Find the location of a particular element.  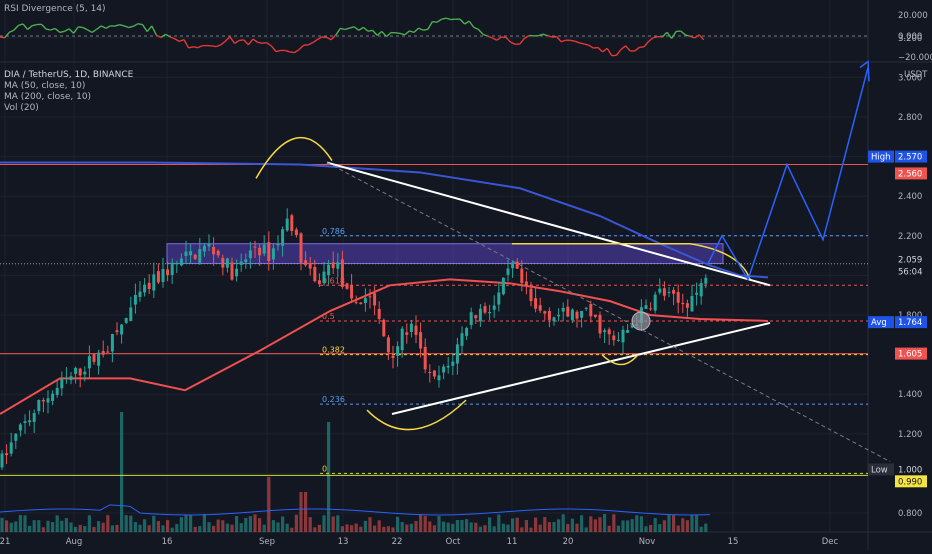

rsi-panel is located at coordinates (434, 37).